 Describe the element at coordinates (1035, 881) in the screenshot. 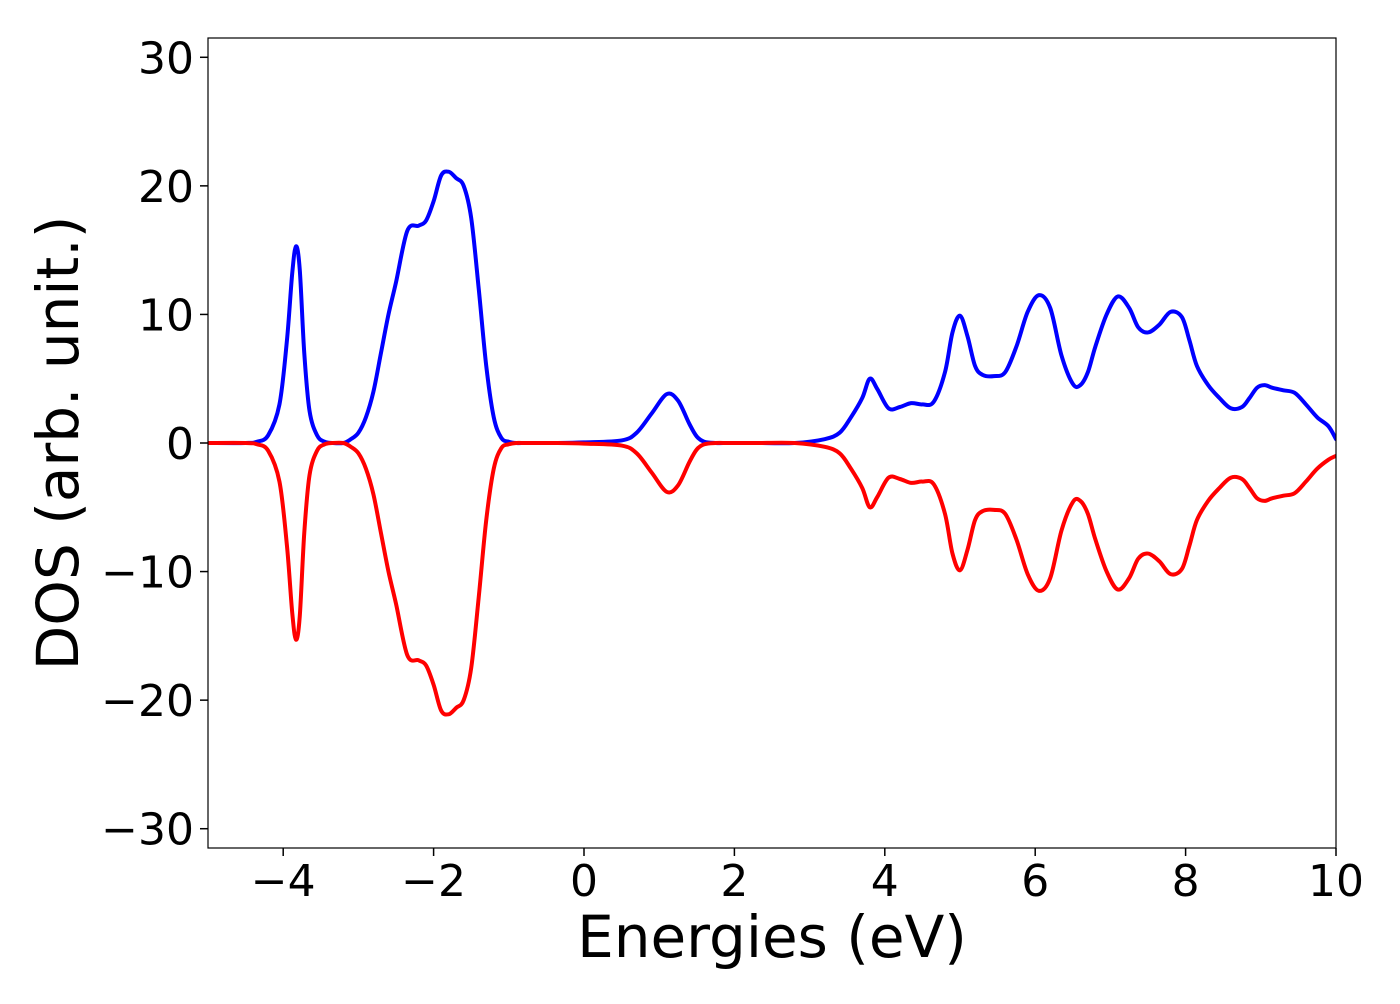

I see `x-tick-label: 6` at that location.